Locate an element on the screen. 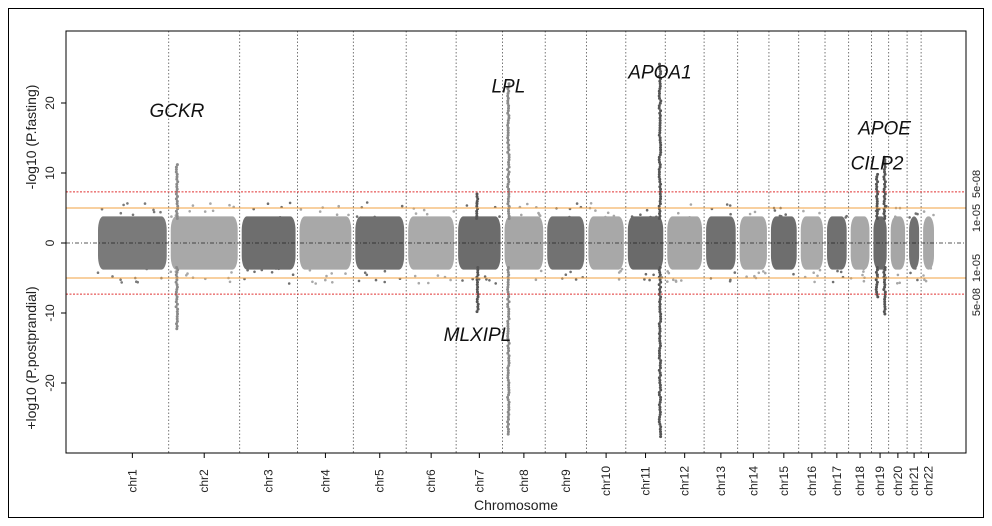  snp-point-chr6 is located at coordinates (438, 275).